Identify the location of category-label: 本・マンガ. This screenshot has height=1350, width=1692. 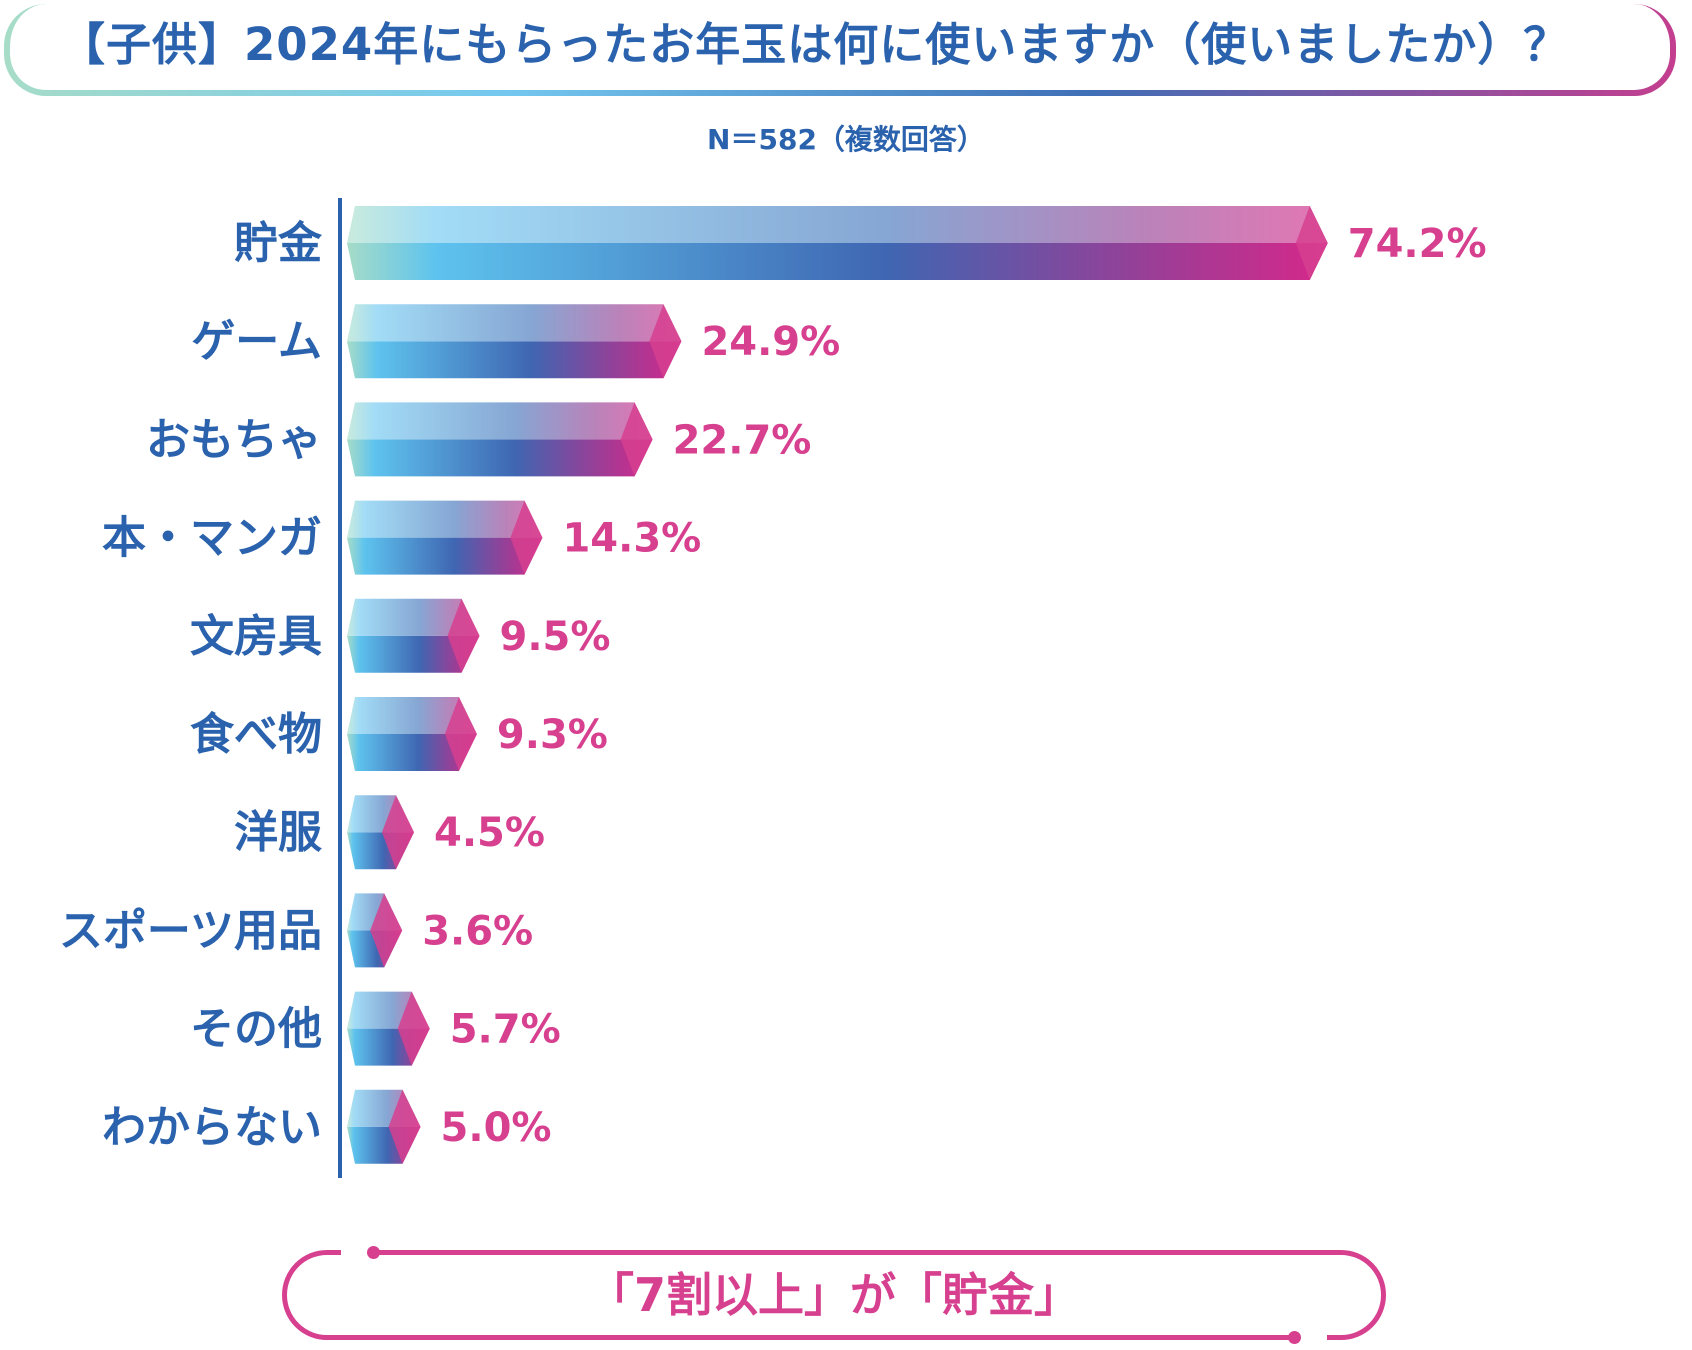
(212, 538).